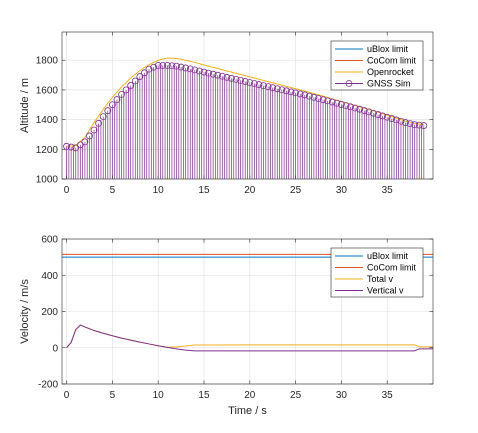 The height and width of the screenshot is (433, 478). I want to click on legend-label: uBlox limit, so click(388, 256).